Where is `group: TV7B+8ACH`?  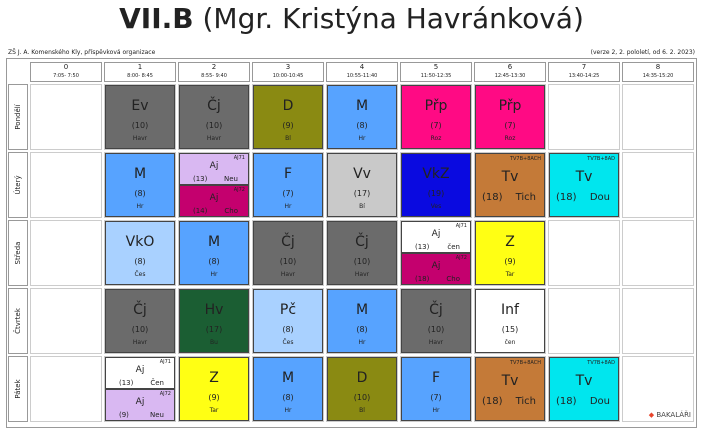
group: TV7B+8ACH is located at coordinates (525, 159).